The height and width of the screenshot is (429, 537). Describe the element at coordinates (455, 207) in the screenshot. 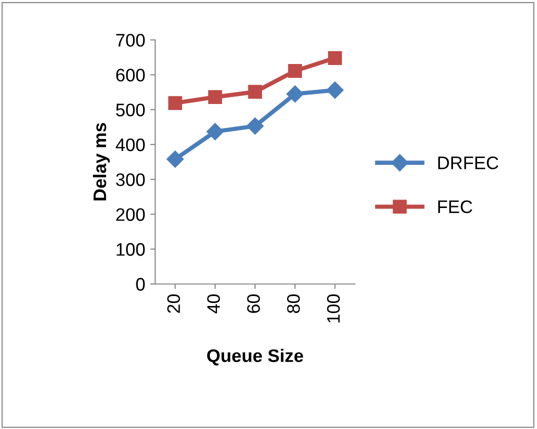

I see `legend-label: FEC` at that location.